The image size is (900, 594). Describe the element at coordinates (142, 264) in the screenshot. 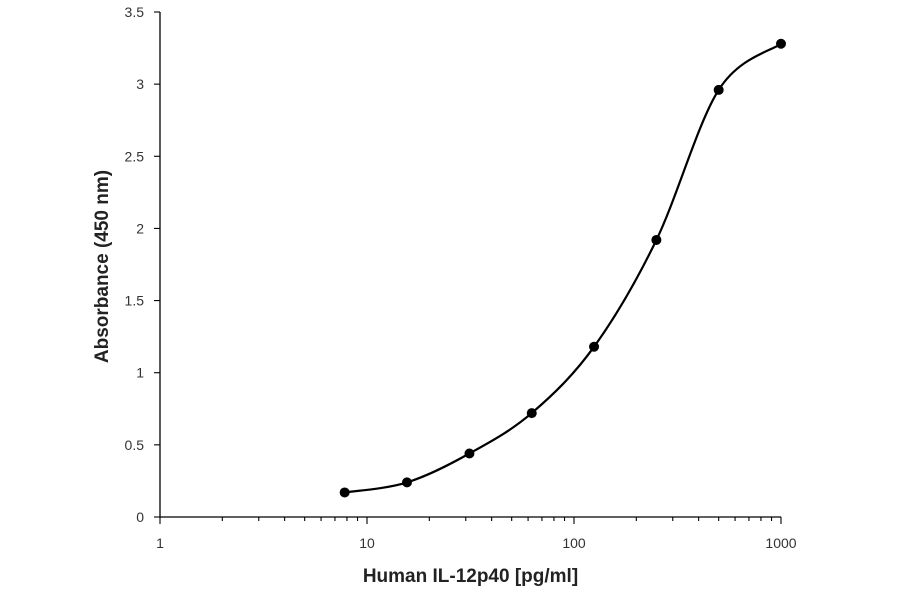

I see `y-ticks: 0 0.5 1 1.5 2 2.5 3 3.5` at that location.